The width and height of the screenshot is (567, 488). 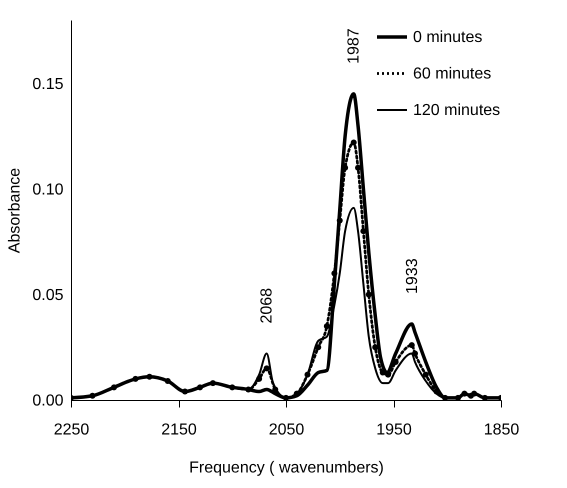 What do you see at coordinates (48, 84) in the screenshot?
I see `y-tick-label: 0.15` at bounding box center [48, 84].